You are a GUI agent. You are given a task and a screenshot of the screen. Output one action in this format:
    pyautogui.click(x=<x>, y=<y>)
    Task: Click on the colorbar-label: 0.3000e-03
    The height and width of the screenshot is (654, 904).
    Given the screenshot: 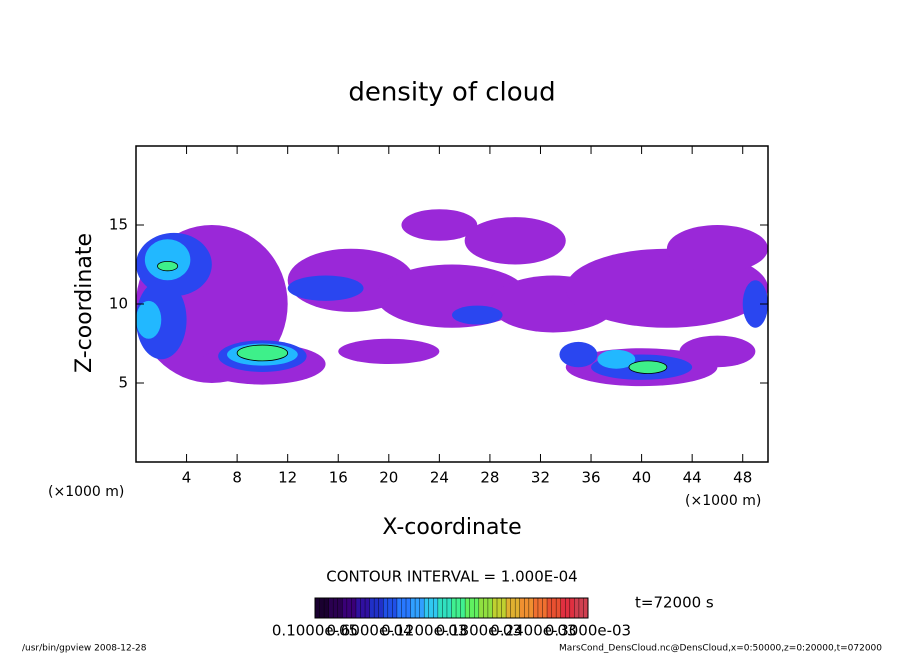 What is the action you would take?
    pyautogui.click(x=588, y=631)
    